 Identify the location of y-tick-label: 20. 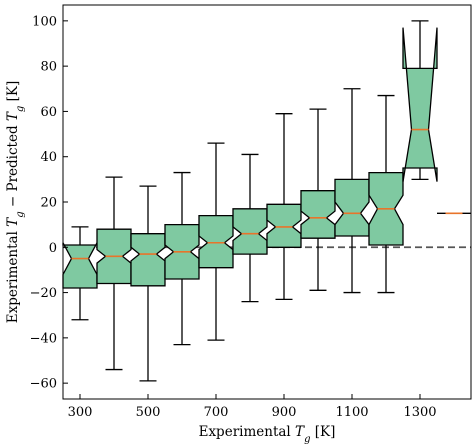
(48, 203).